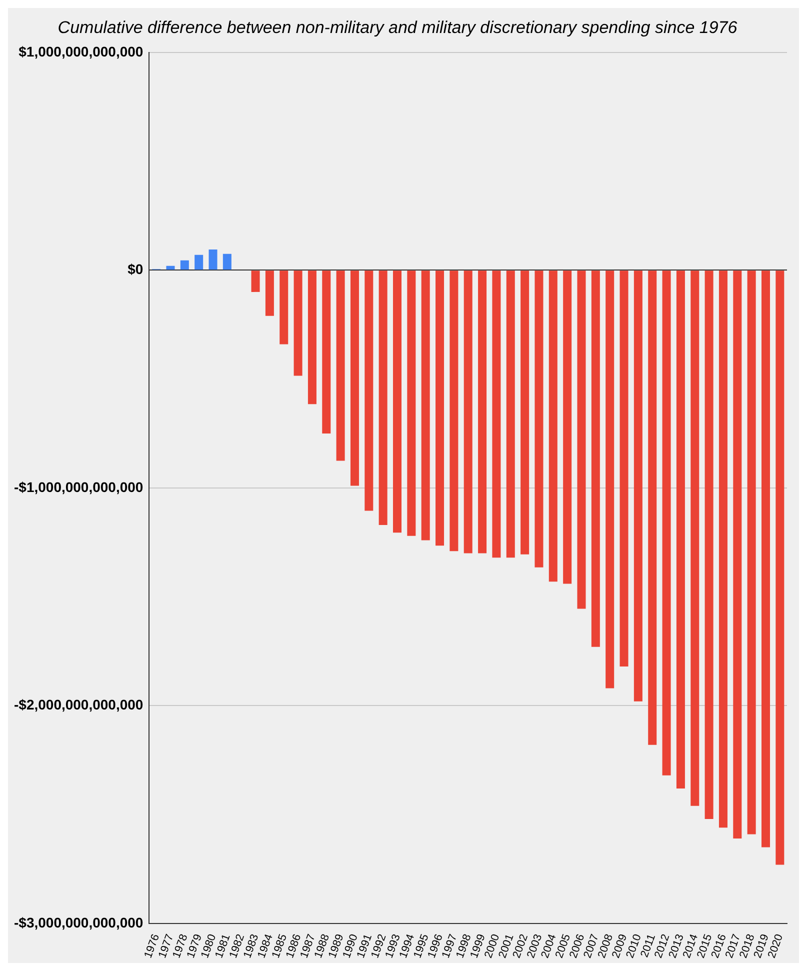  What do you see at coordinates (79, 704) in the screenshot?
I see `y-tick-label: -$2,000,000,000,000` at bounding box center [79, 704].